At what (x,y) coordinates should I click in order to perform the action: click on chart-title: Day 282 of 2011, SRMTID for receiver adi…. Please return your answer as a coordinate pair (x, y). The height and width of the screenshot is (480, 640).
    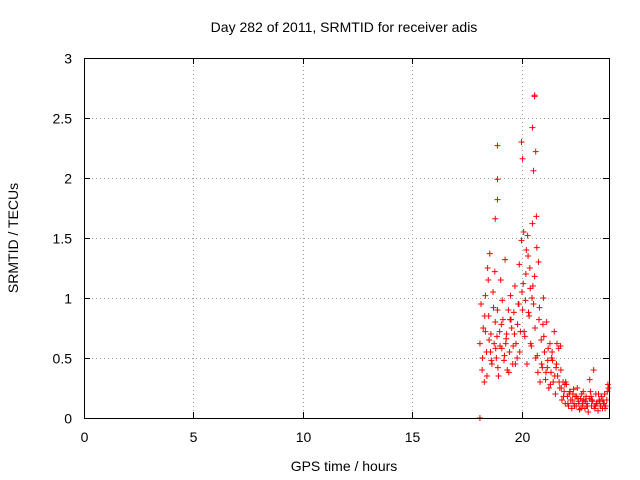
    Looking at the image, I should click on (344, 27).